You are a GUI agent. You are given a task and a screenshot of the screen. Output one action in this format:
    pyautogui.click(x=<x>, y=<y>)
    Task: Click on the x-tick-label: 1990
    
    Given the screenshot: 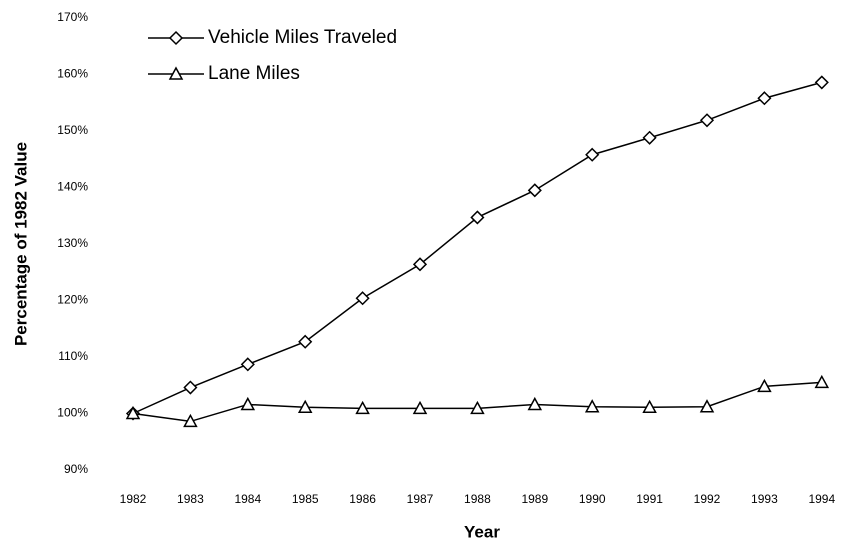 What is the action you would take?
    pyautogui.click(x=592, y=499)
    